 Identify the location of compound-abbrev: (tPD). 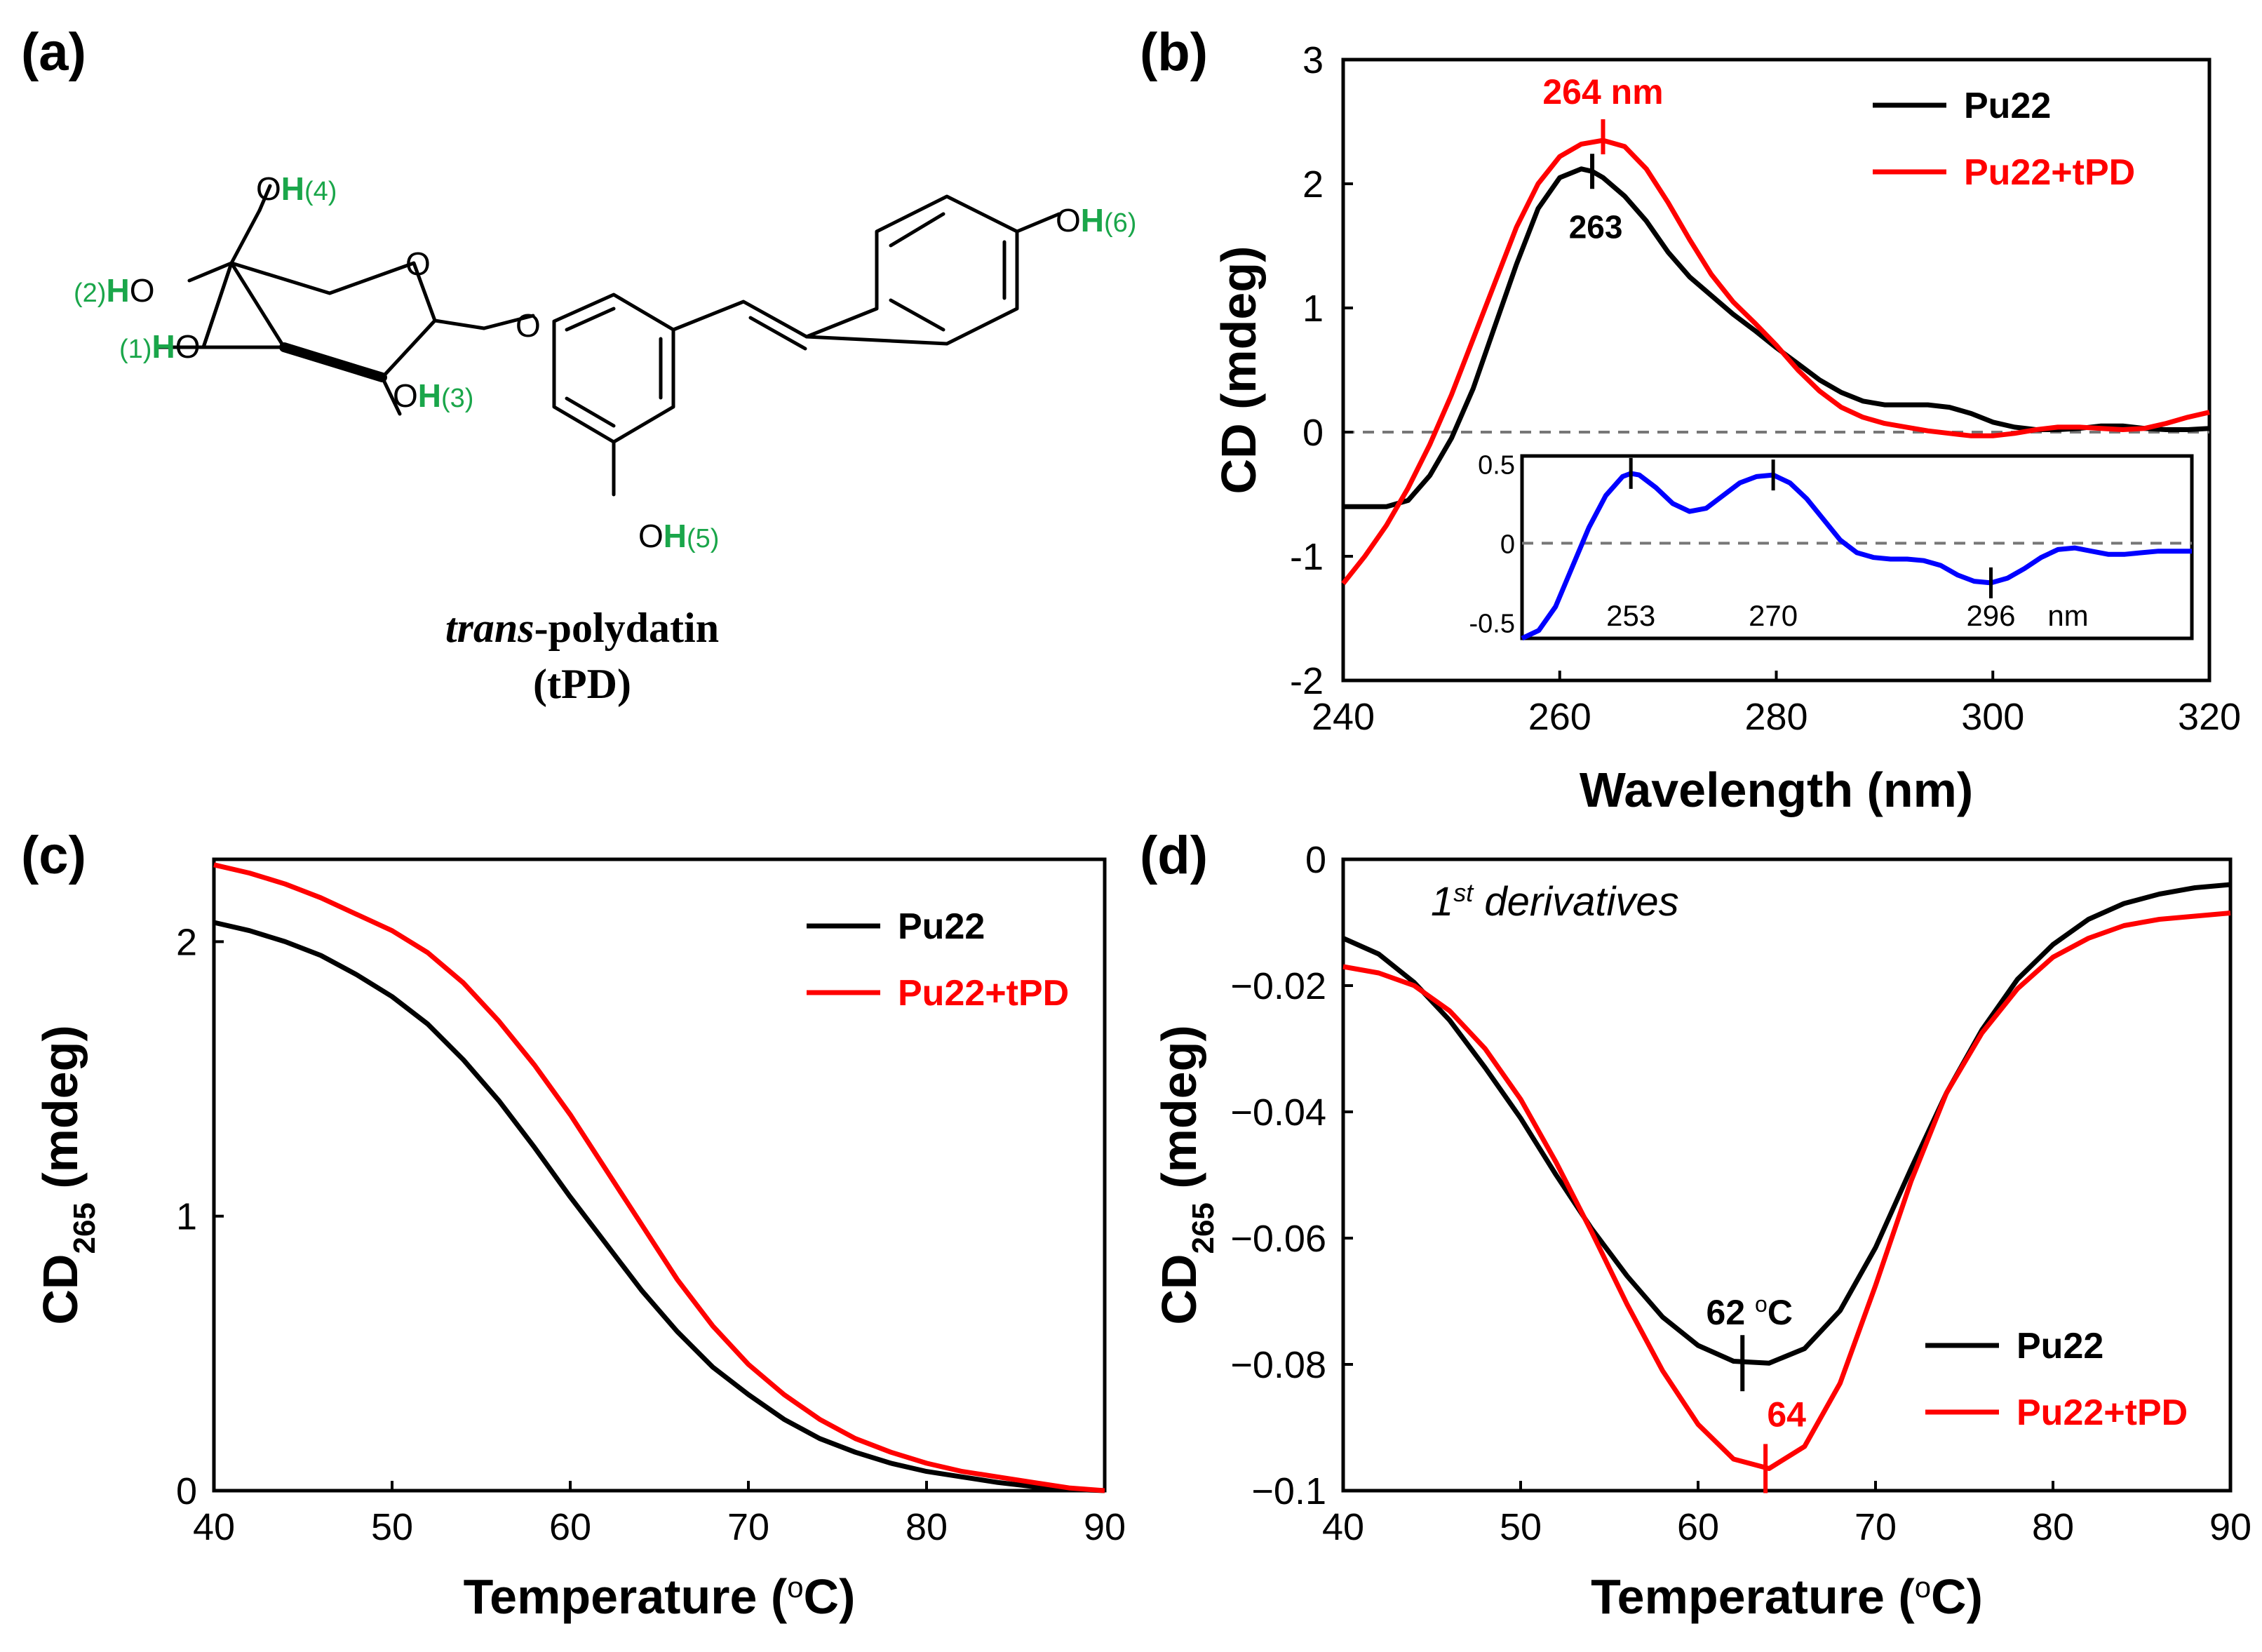
(582, 684).